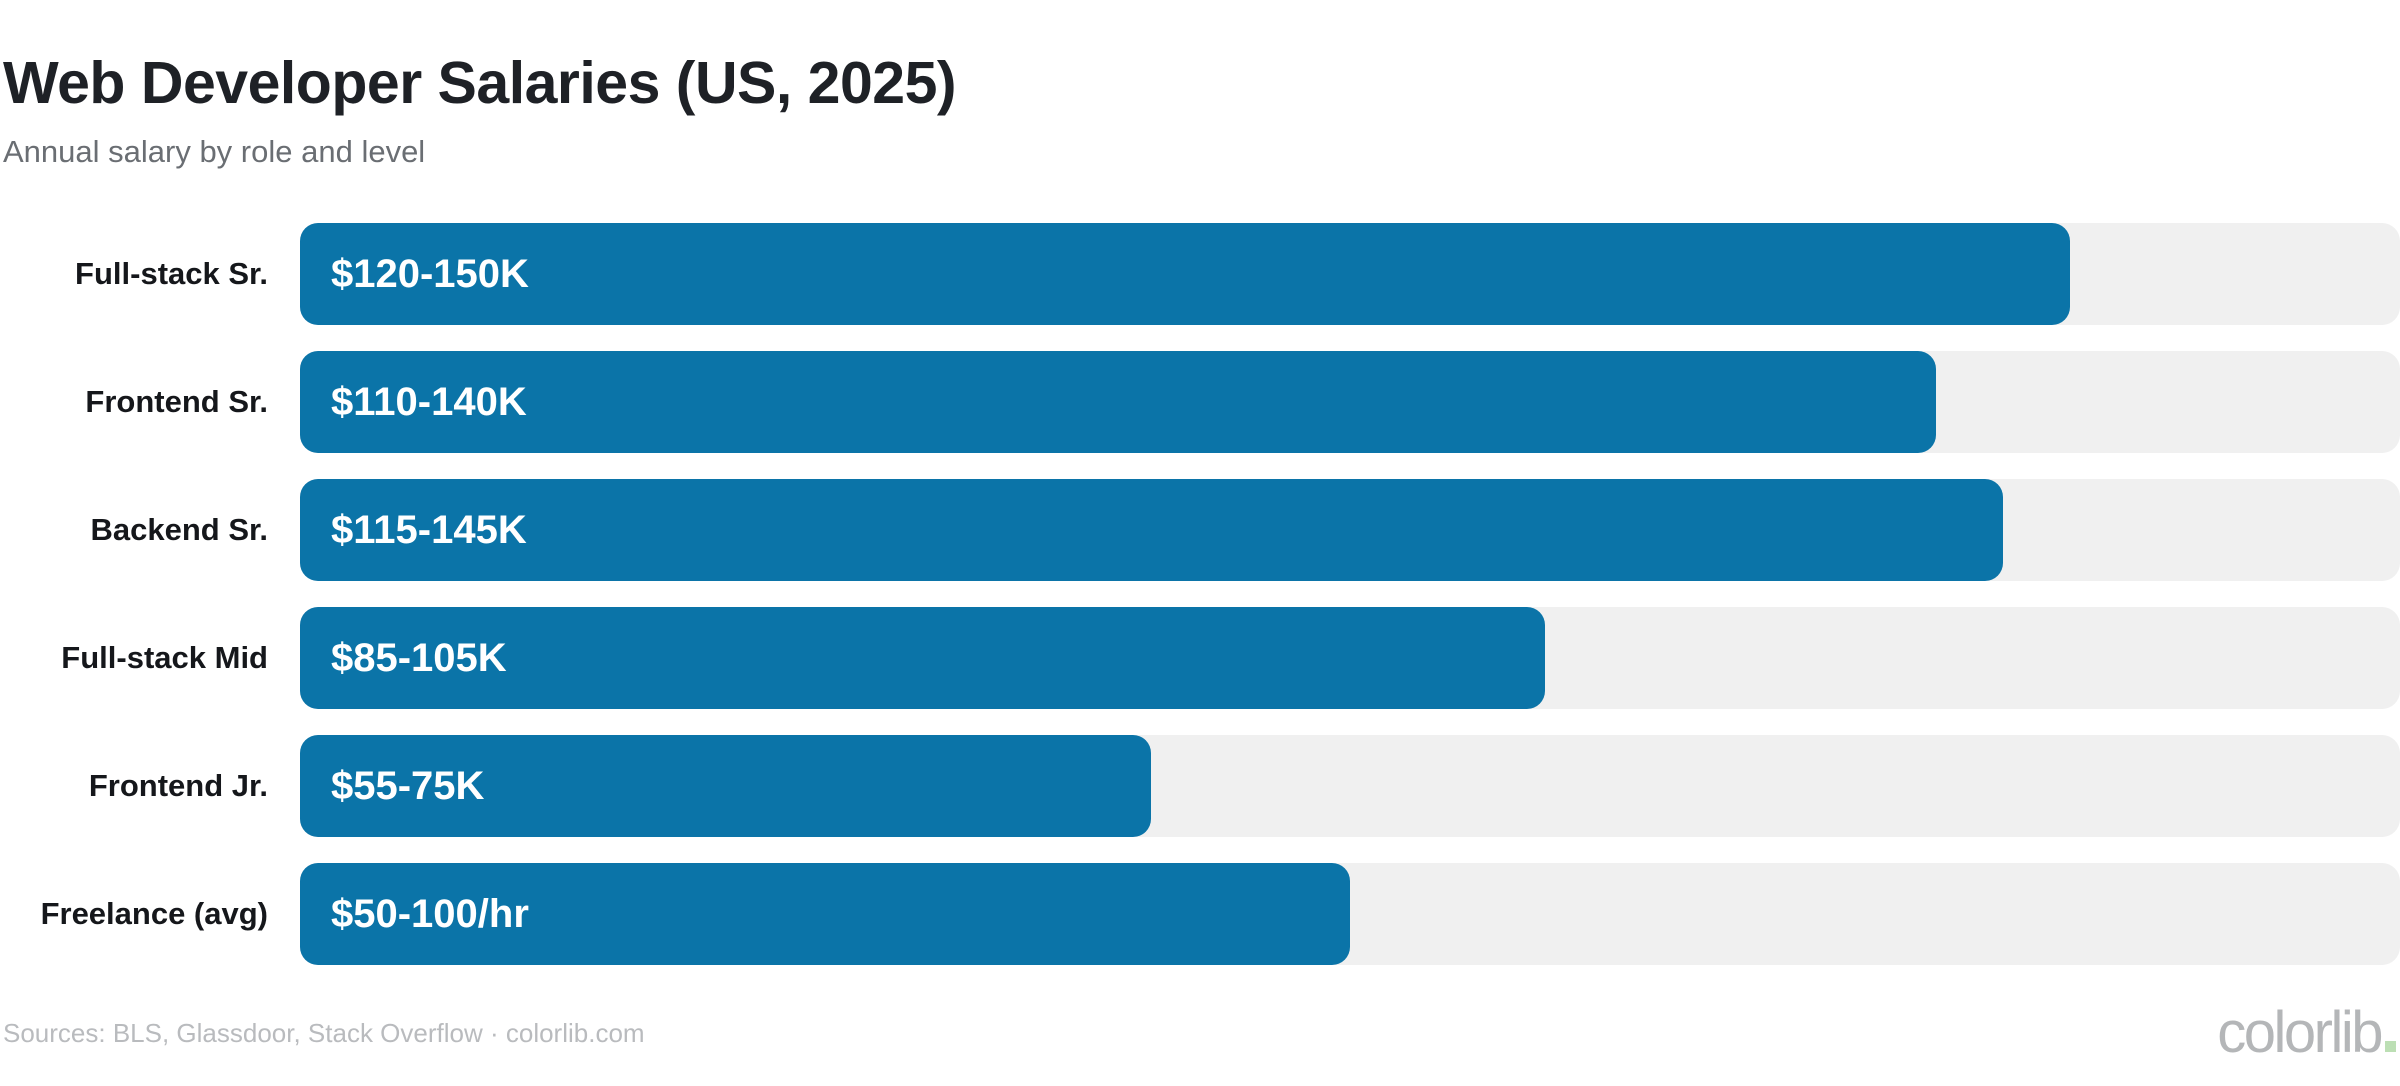  Describe the element at coordinates (154, 914) in the screenshot. I see `row-label: Freelance (avg)` at that location.